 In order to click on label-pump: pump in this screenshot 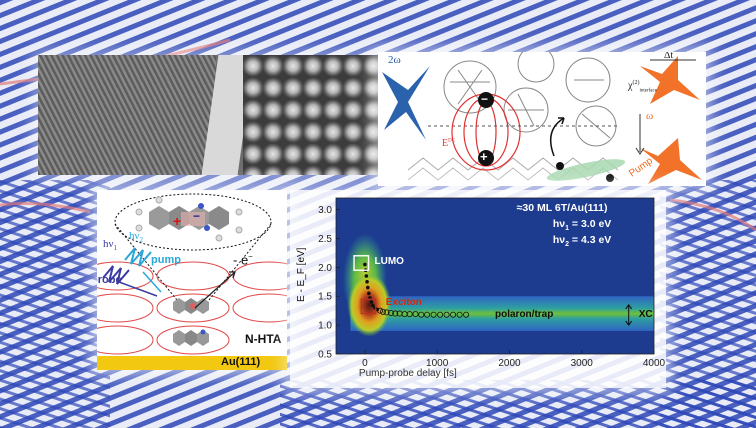, I will do `click(166, 260)`.